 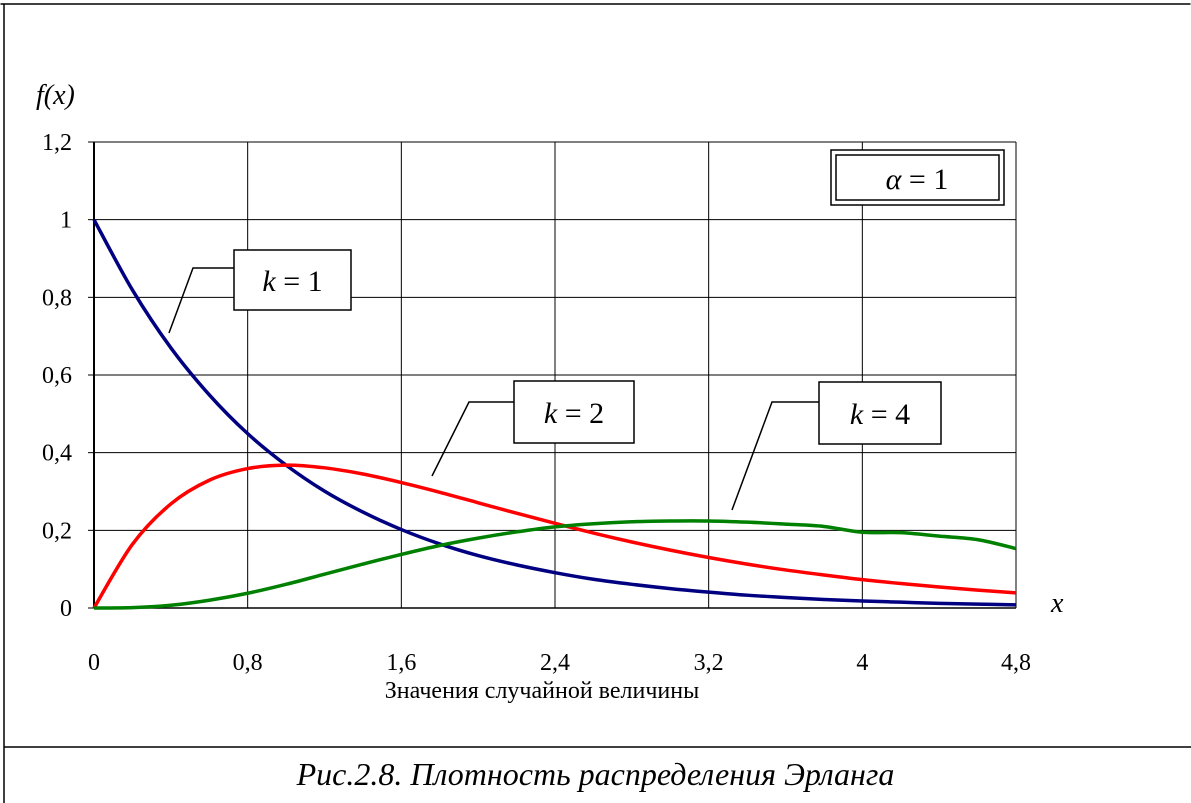 What do you see at coordinates (890, 414) in the screenshot?
I see `series-label-value: = 4` at bounding box center [890, 414].